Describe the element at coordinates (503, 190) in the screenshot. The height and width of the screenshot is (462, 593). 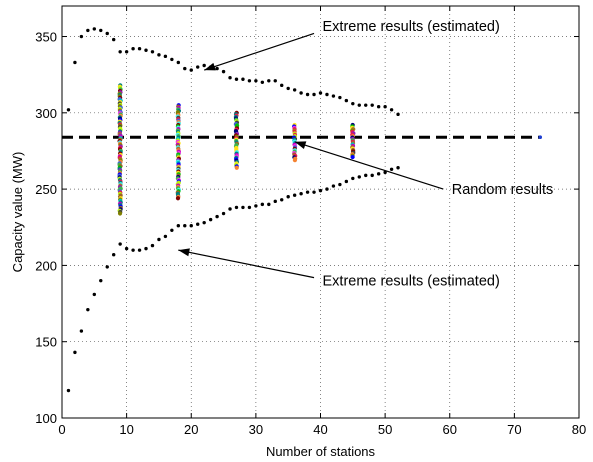
I see `annotation-label: Random results` at that location.